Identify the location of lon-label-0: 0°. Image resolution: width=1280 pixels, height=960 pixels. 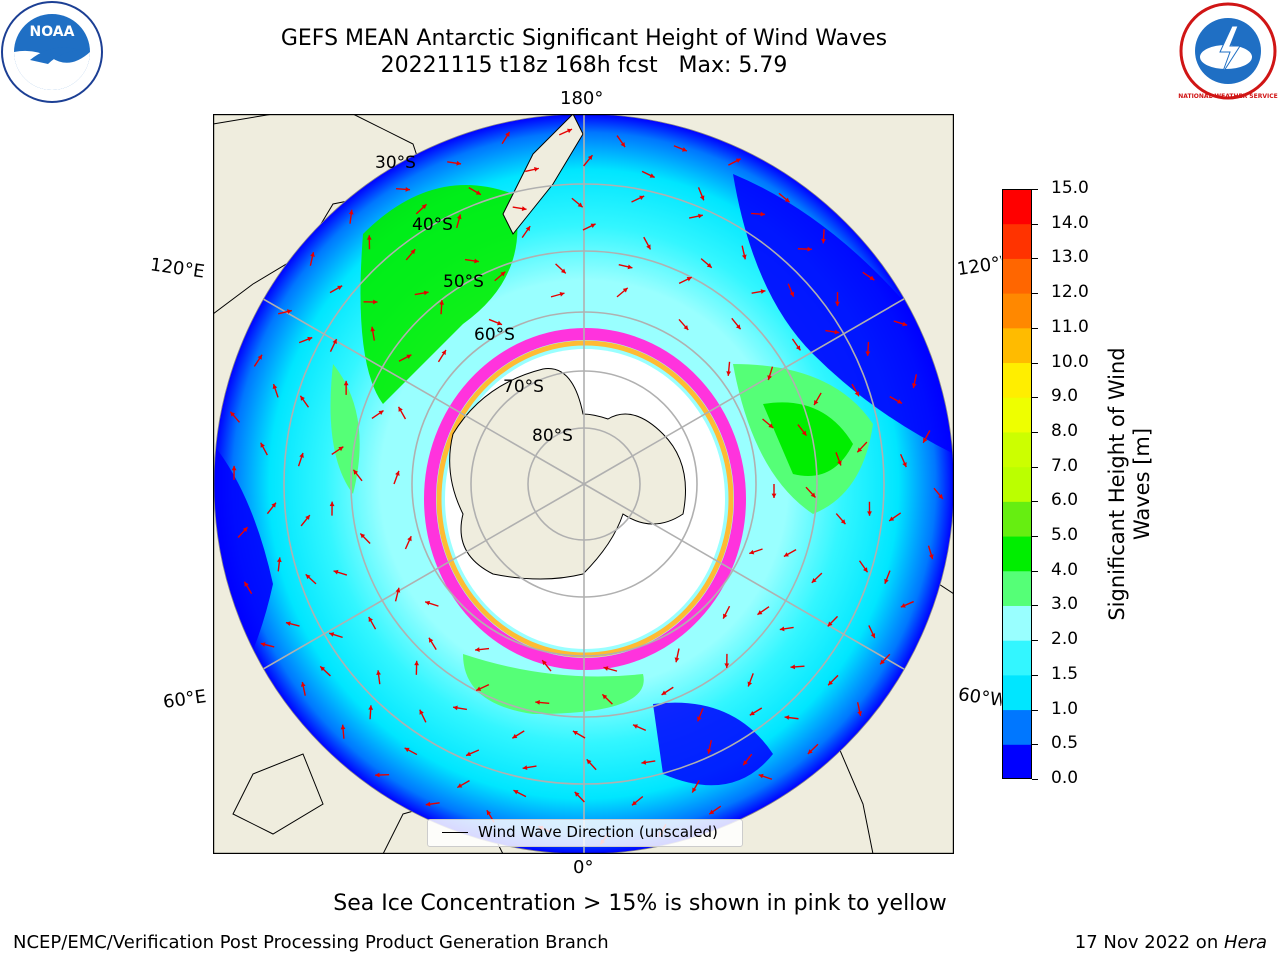
(583, 867).